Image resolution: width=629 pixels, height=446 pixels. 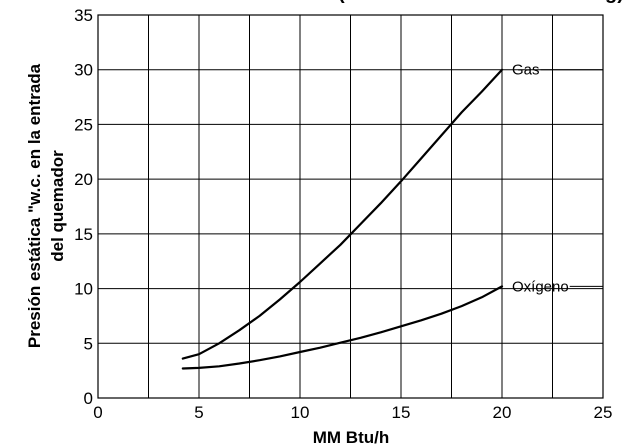 I want to click on y-tick-label: 15, so click(x=83, y=234).